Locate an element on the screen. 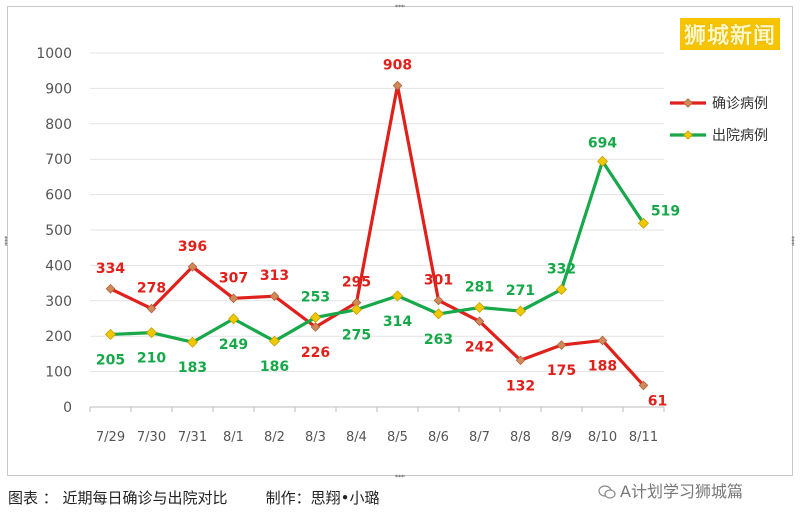 The image size is (800, 521). x-tick-label: 8/4 is located at coordinates (356, 437).